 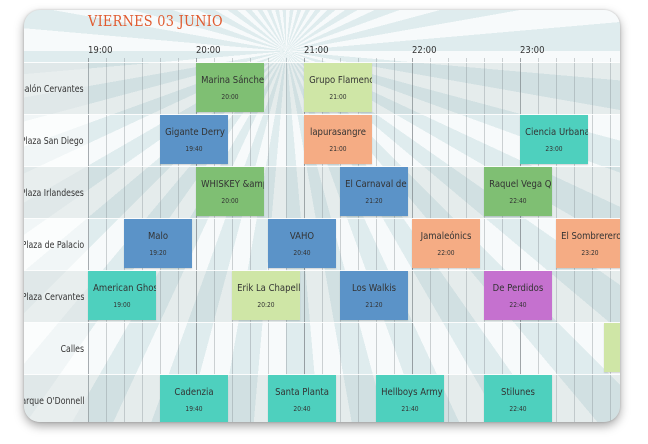 What do you see at coordinates (518, 392) in the screenshot?
I see `event-title: Stilunes` at bounding box center [518, 392].